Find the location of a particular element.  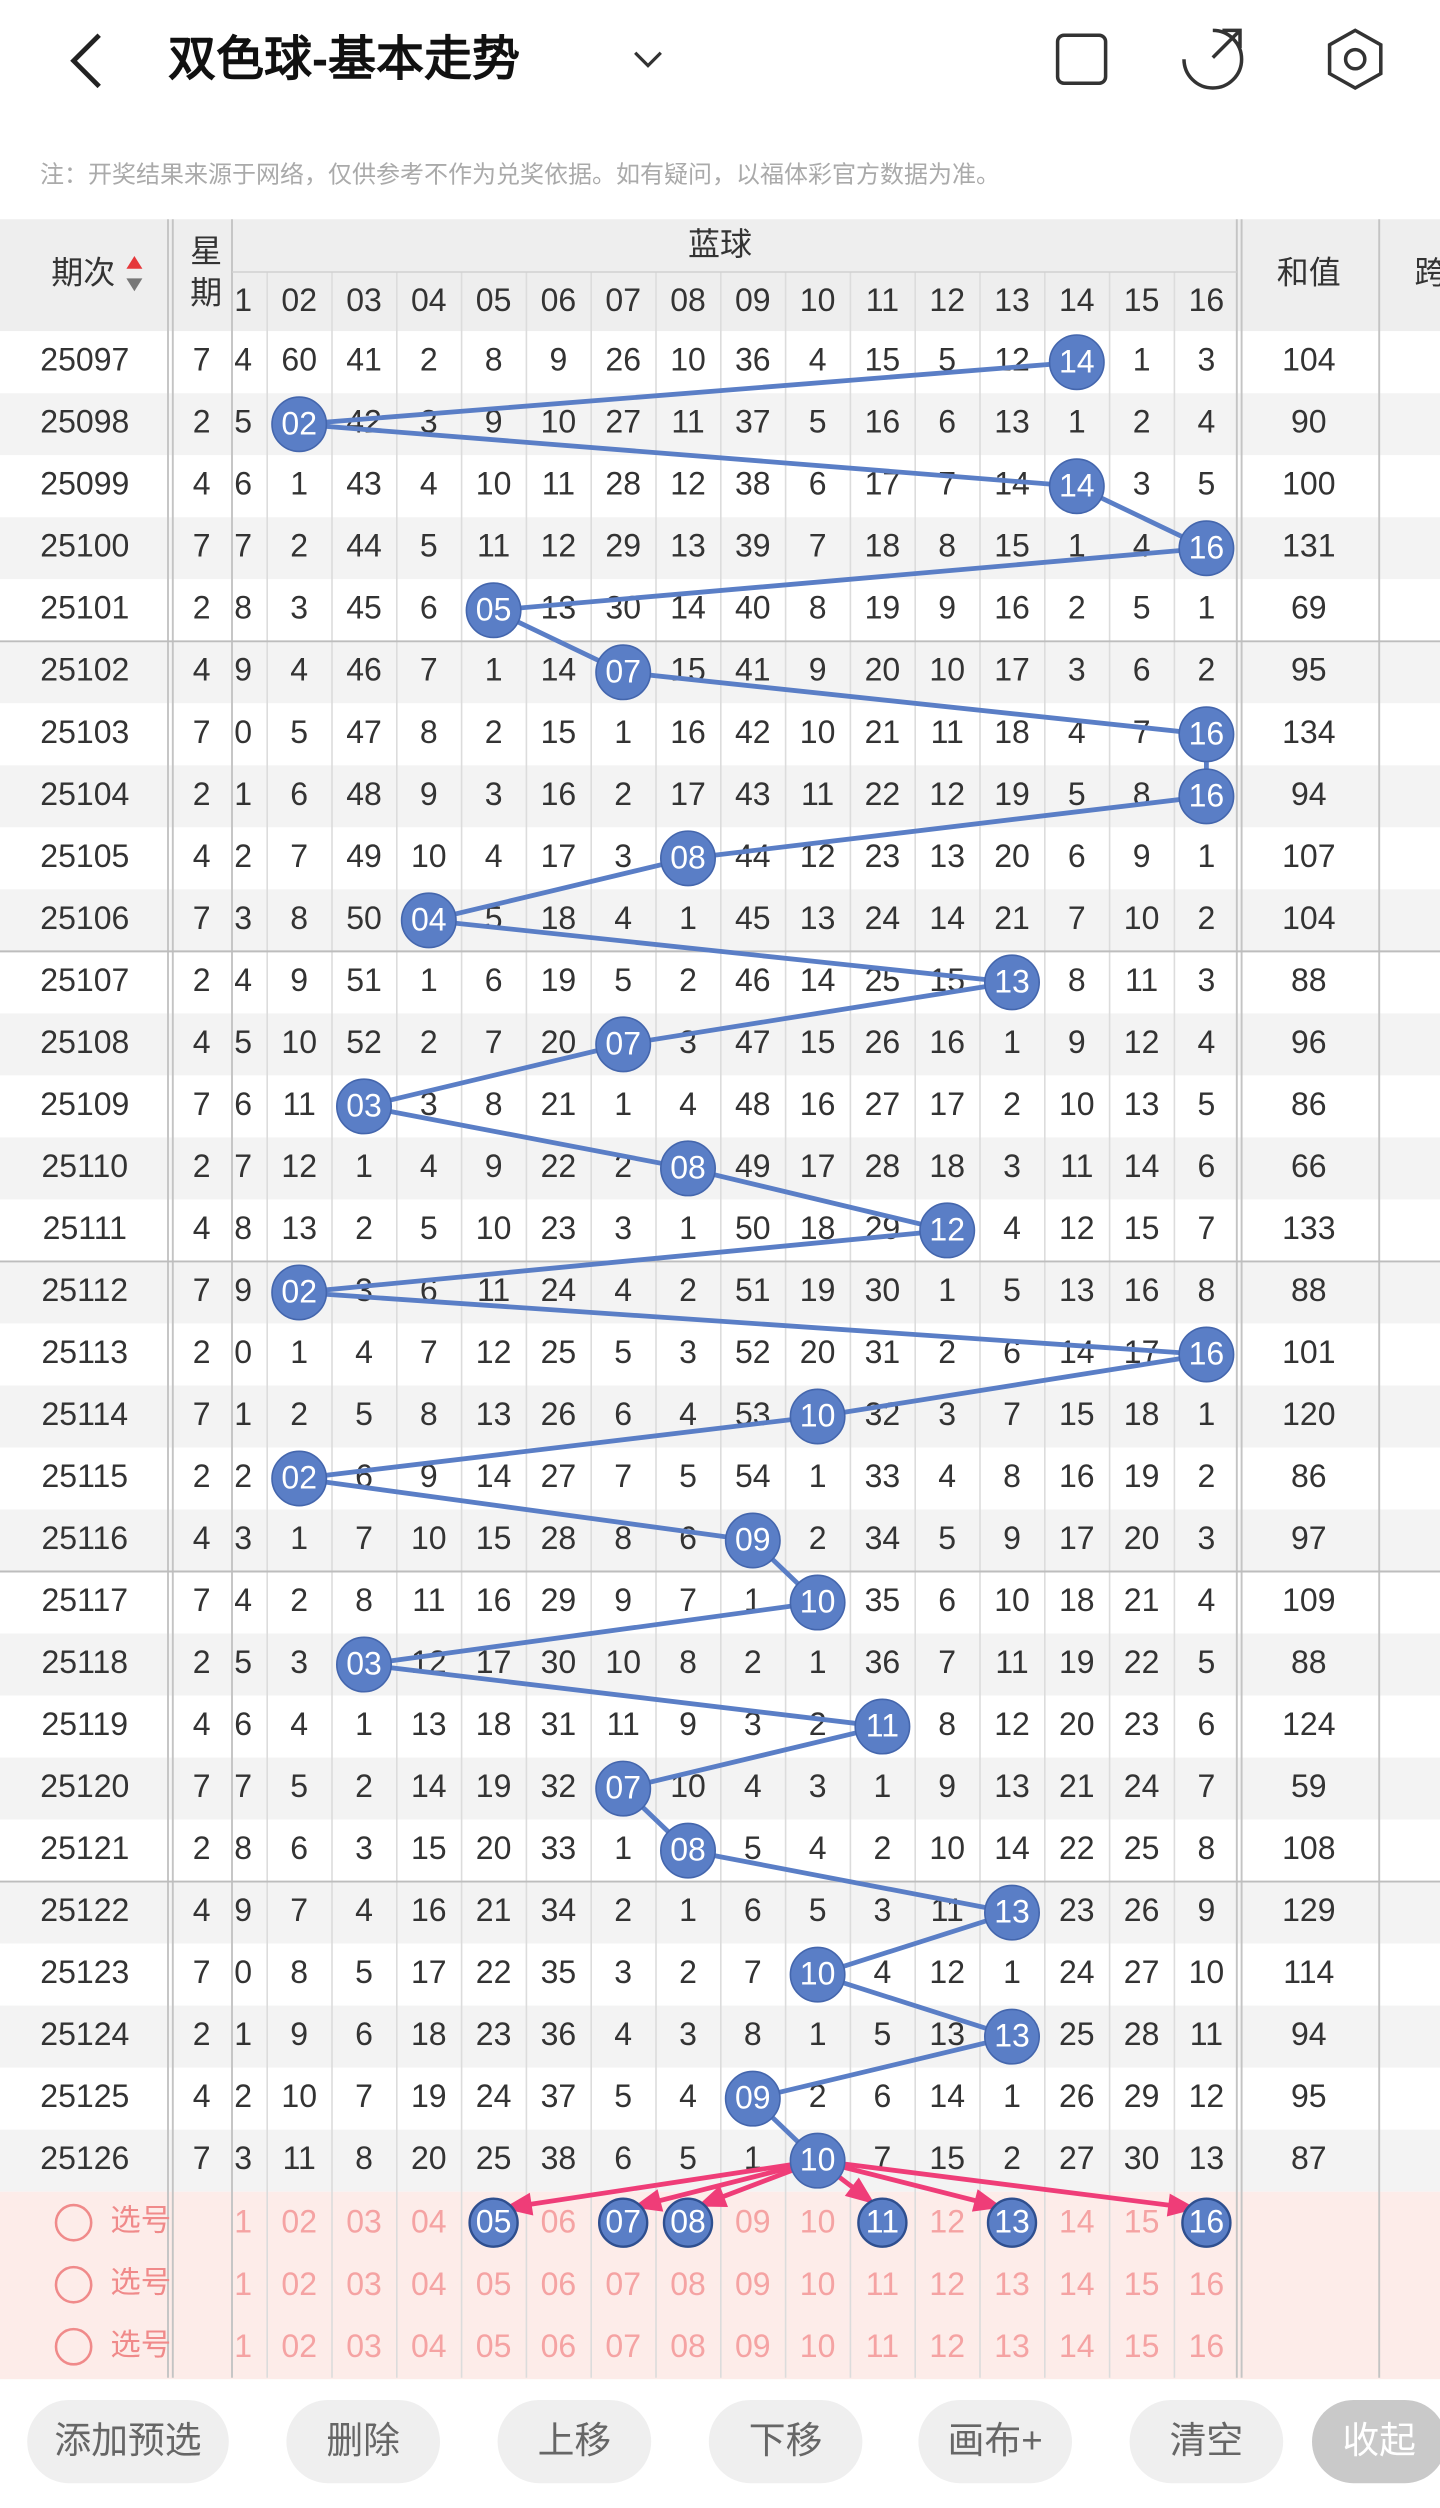

omission-cell: 38 is located at coordinates (559, 2158).